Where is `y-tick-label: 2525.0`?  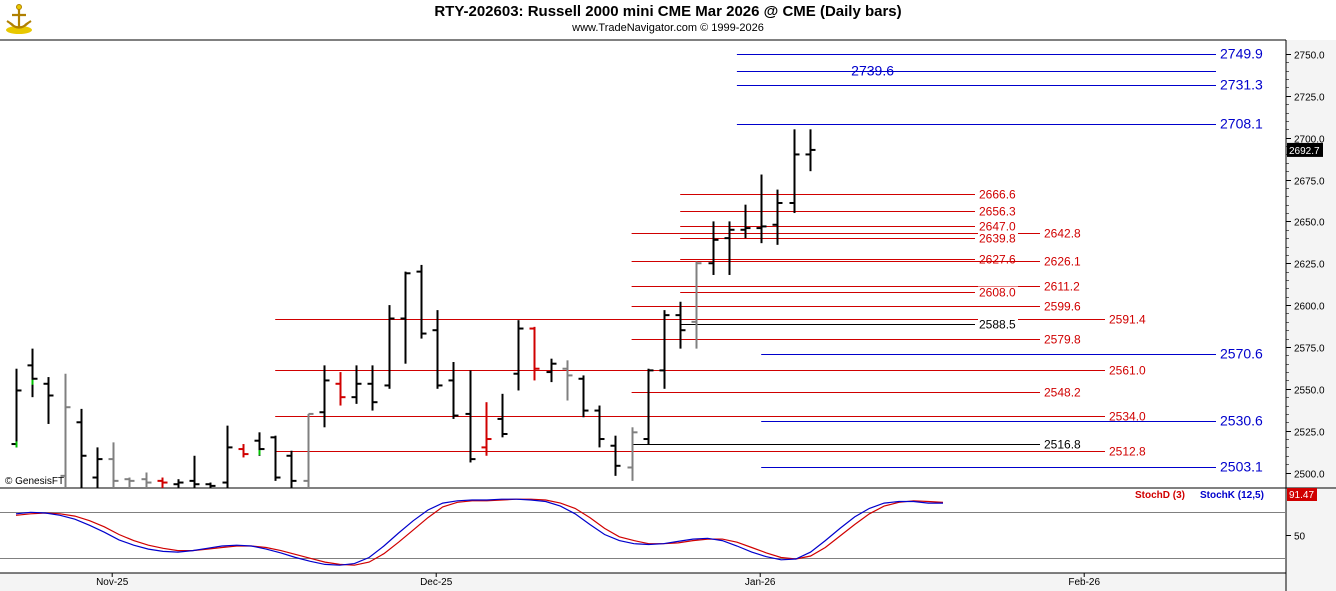
y-tick-label: 2525.0 is located at coordinates (1309, 433).